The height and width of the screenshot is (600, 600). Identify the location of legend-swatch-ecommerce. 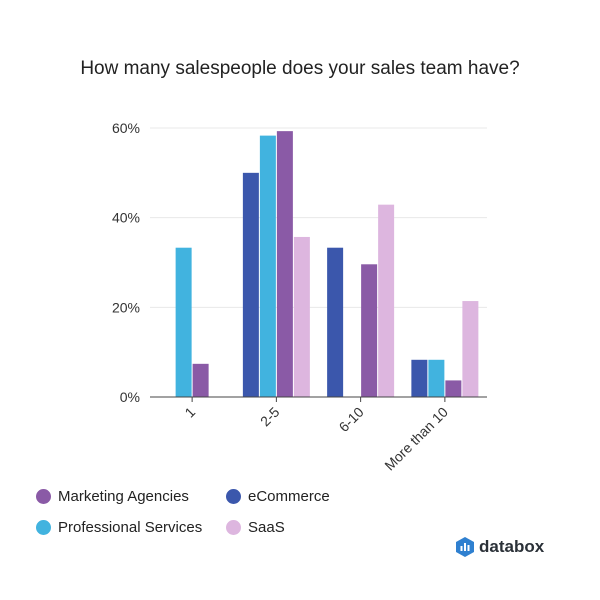
(233, 496).